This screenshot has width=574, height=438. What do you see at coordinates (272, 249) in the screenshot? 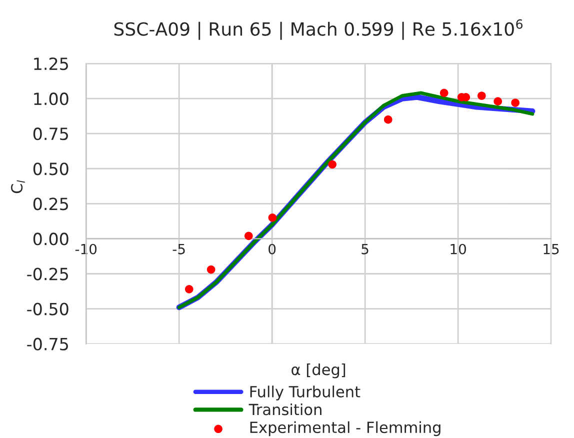
I see `x-tick-label: 0` at bounding box center [272, 249].